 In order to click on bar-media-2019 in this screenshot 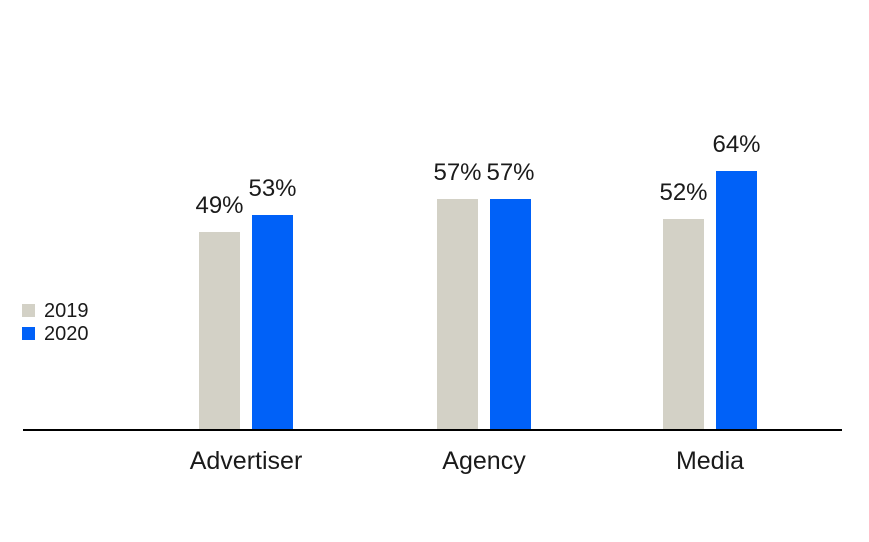, I will do `click(683, 324)`.